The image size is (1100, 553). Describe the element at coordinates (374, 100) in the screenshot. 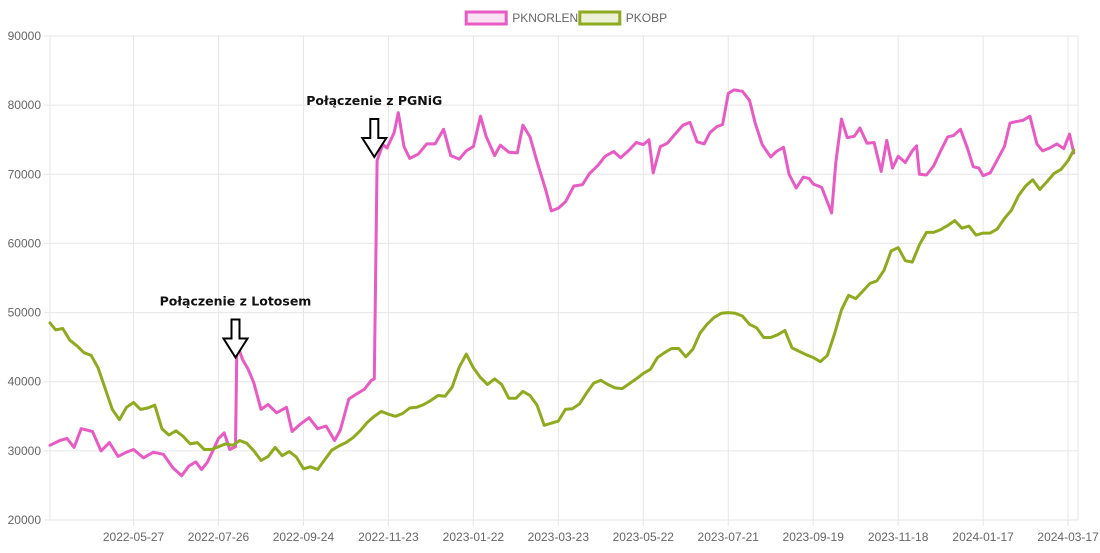

I see `annotation-label: Połączenie z PGNiG` at that location.